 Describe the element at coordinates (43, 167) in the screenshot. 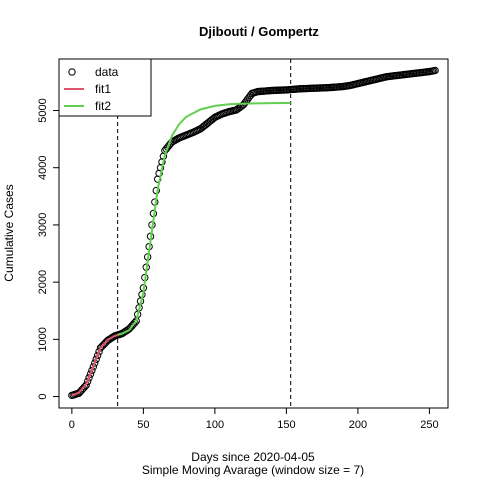

I see `y-tick-label: 4000` at that location.